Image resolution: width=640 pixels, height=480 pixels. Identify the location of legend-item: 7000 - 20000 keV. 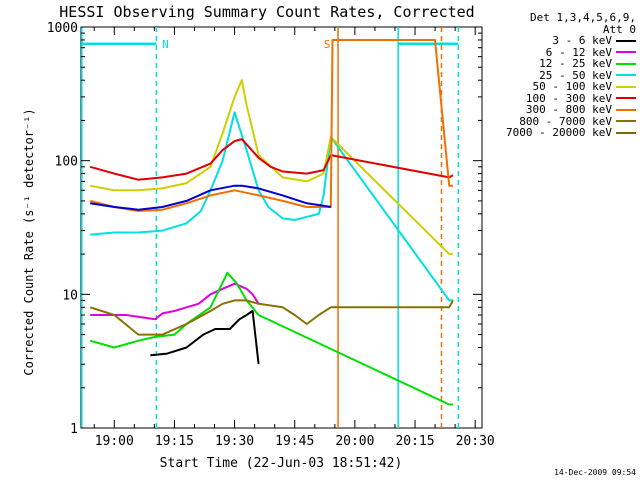
(557, 133).